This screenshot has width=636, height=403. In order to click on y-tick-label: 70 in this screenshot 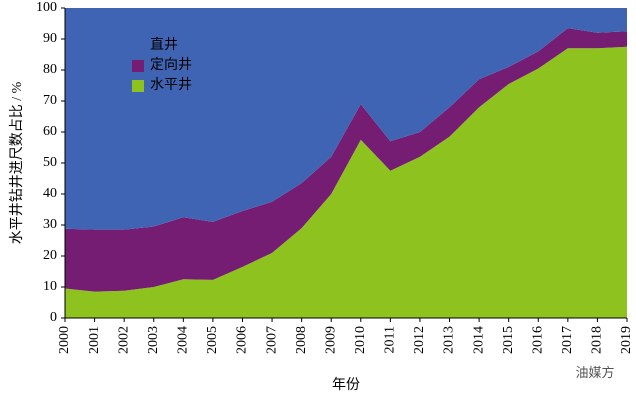, I will do `click(50, 100)`.